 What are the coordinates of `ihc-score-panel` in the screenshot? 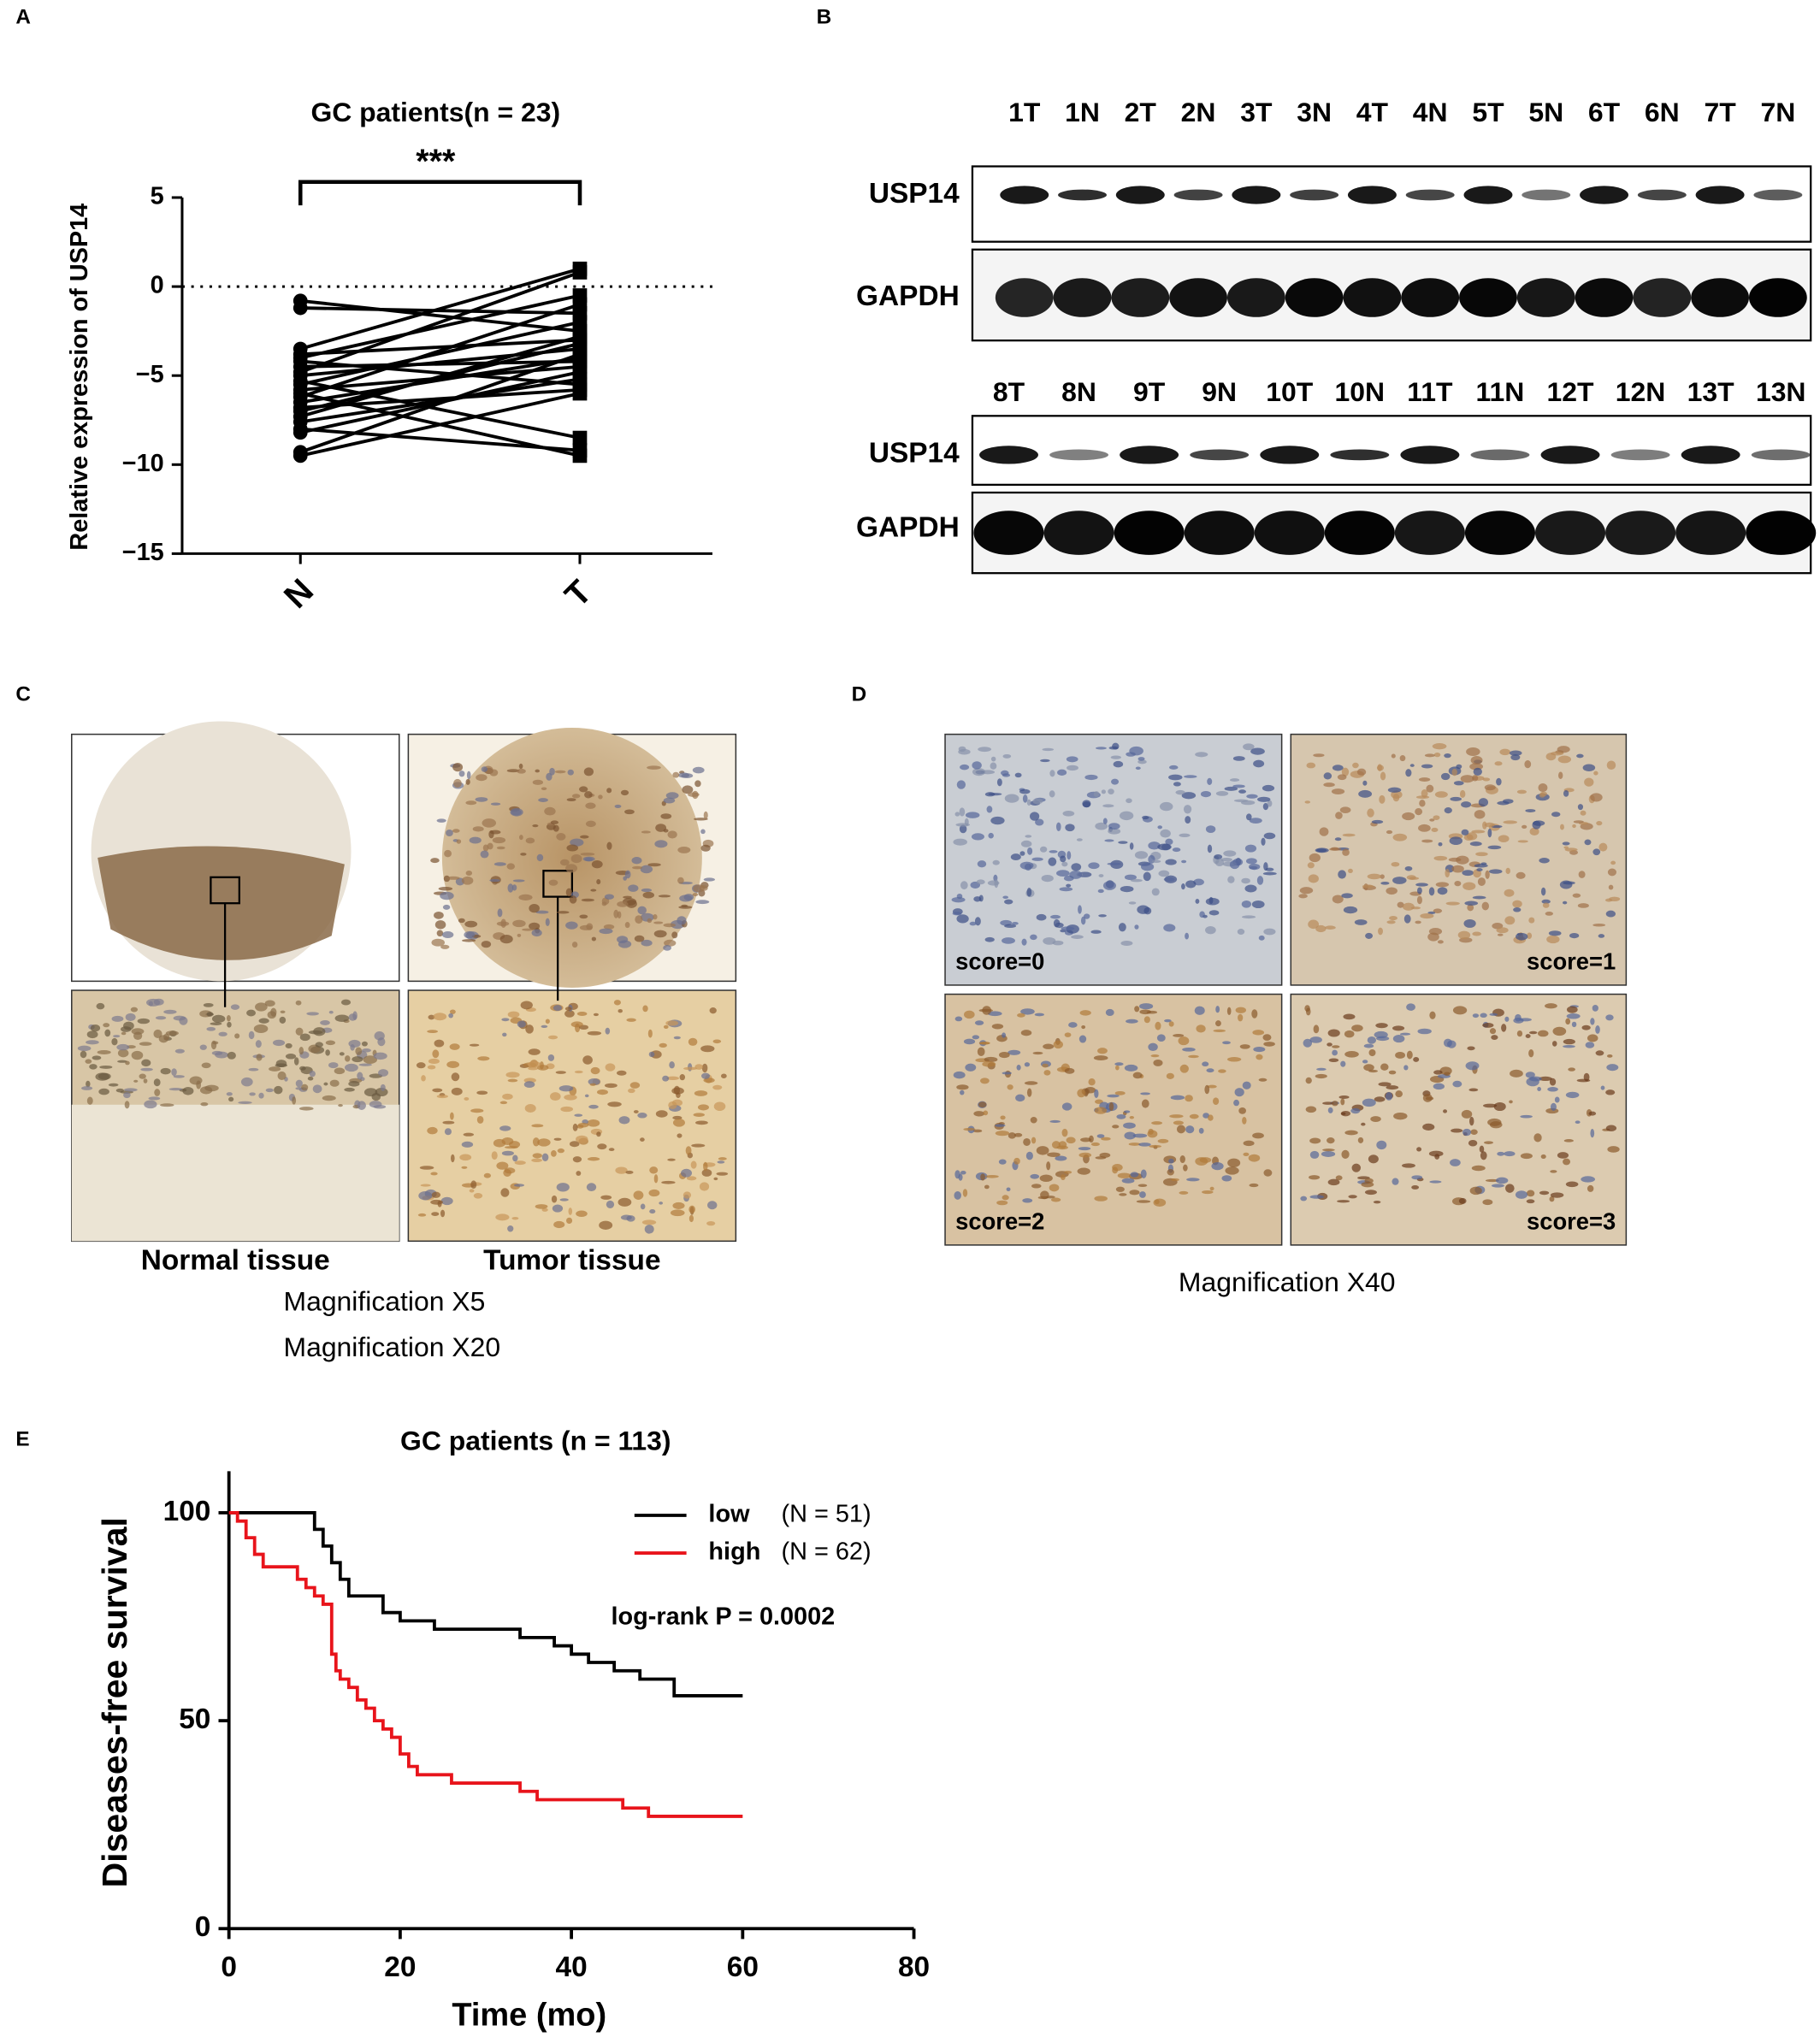 It's located at (1286, 989).